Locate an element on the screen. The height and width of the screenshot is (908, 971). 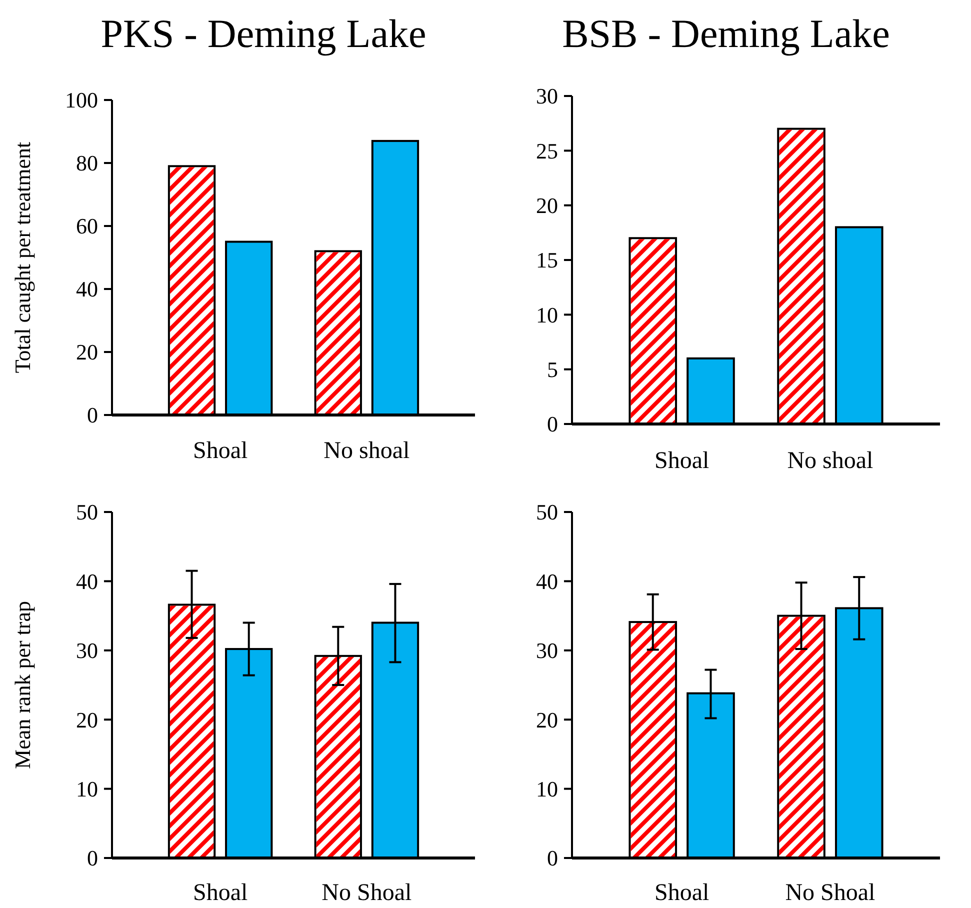
y-tick-label: 5 is located at coordinates (552, 369).